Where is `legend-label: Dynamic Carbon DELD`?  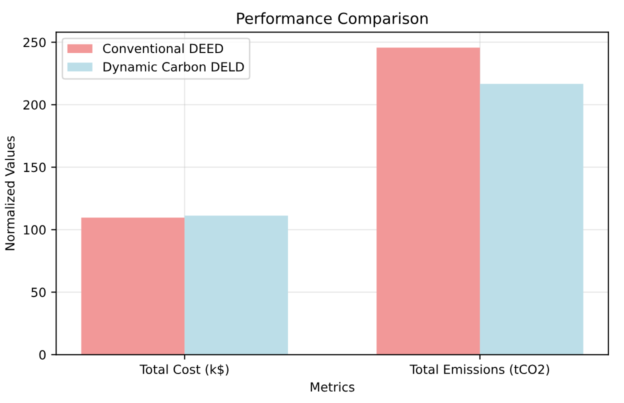 legend-label: Dynamic Carbon DELD is located at coordinates (174, 68).